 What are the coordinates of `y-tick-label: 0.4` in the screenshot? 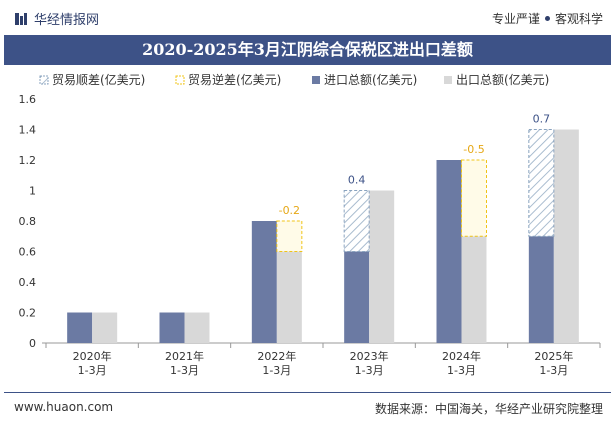 It's located at (28, 282).